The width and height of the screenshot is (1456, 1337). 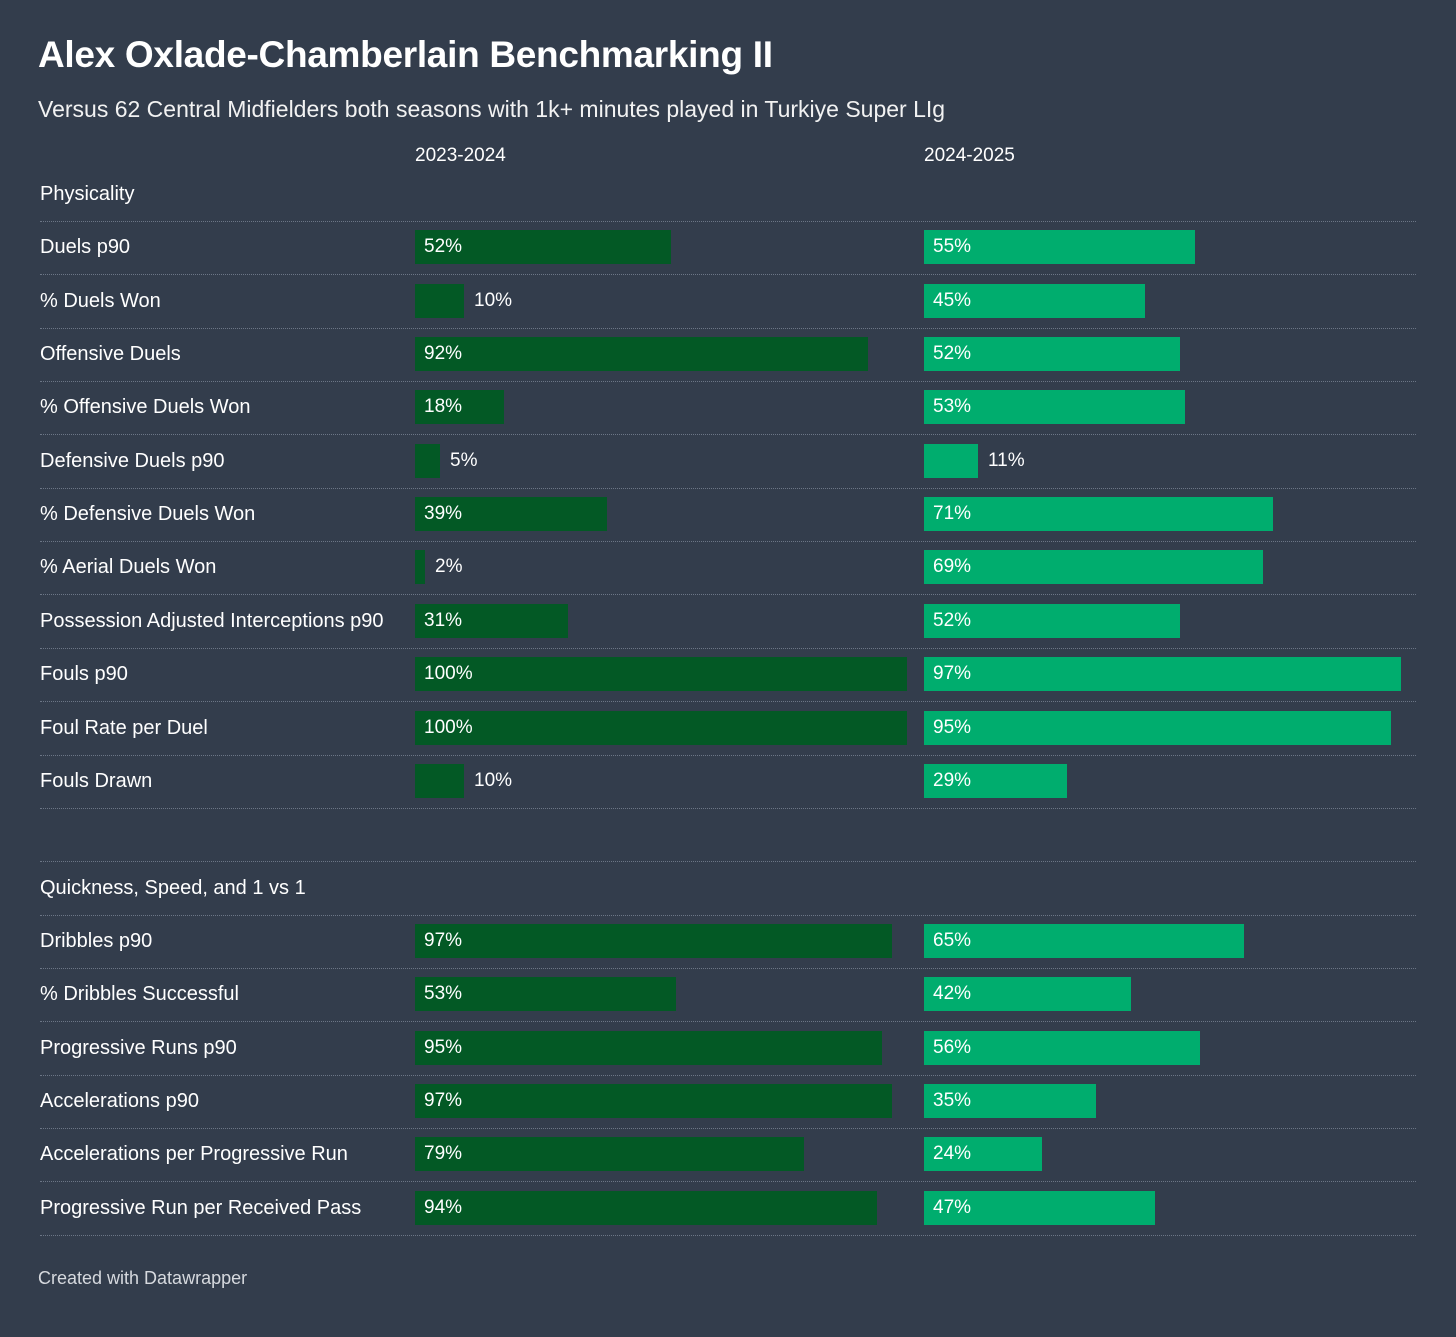 I want to click on metric-label: Foul Rate per Duel, so click(x=124, y=727).